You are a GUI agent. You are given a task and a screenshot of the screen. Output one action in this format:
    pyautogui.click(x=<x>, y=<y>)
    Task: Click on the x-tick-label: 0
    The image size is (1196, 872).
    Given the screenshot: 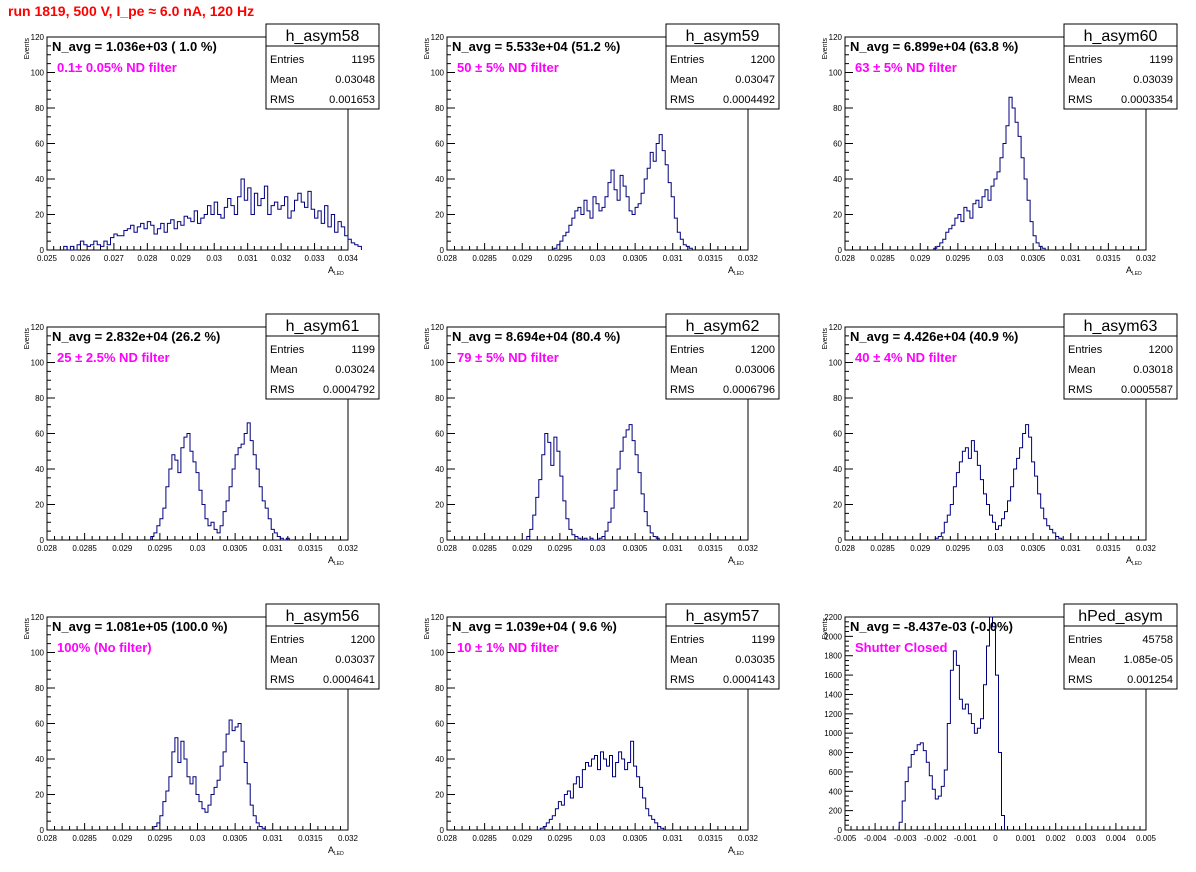 What is the action you would take?
    pyautogui.click(x=995, y=838)
    